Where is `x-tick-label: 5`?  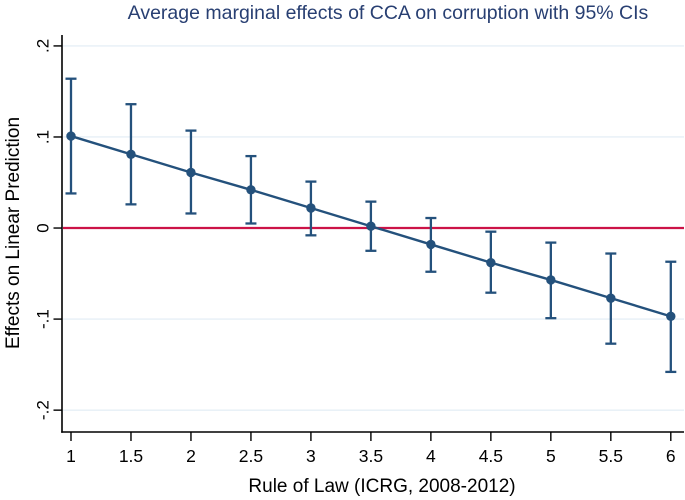 x-tick-label: 5 is located at coordinates (551, 456).